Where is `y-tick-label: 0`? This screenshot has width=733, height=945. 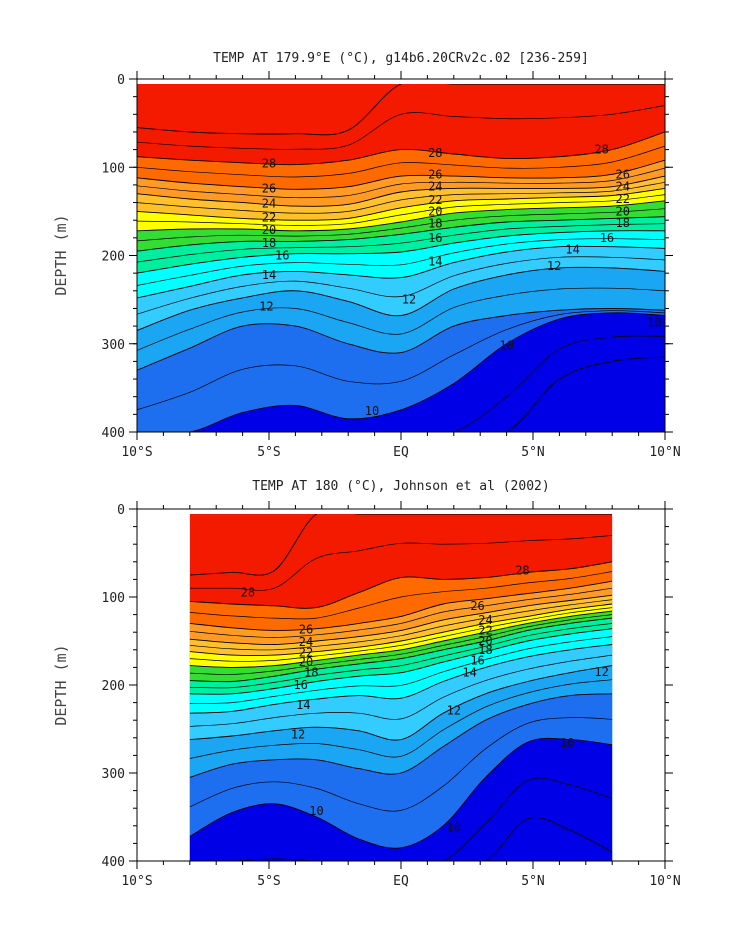
y-tick-label: 0 is located at coordinates (121, 510).